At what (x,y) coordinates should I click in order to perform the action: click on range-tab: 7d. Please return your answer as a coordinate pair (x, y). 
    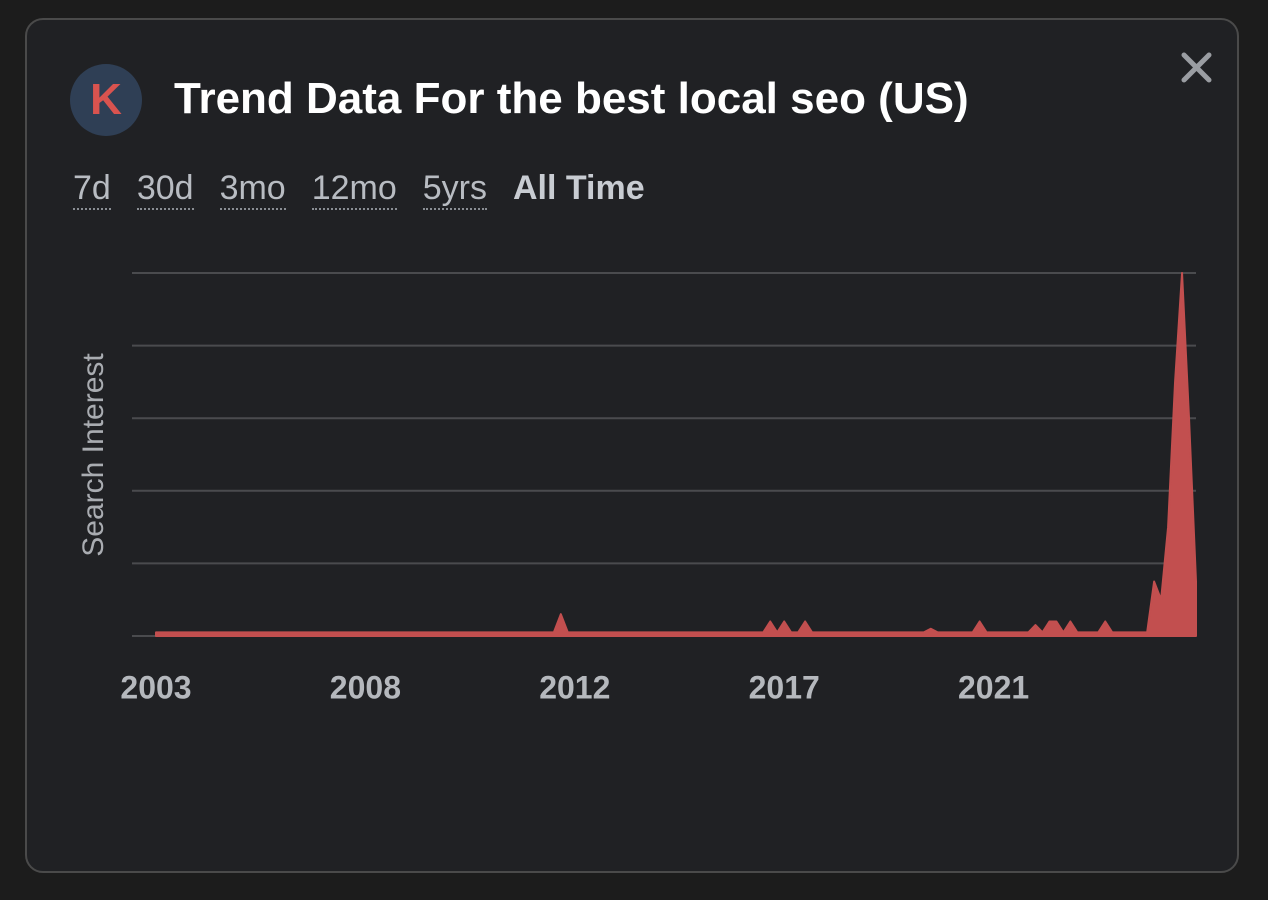
    Looking at the image, I should click on (92, 189).